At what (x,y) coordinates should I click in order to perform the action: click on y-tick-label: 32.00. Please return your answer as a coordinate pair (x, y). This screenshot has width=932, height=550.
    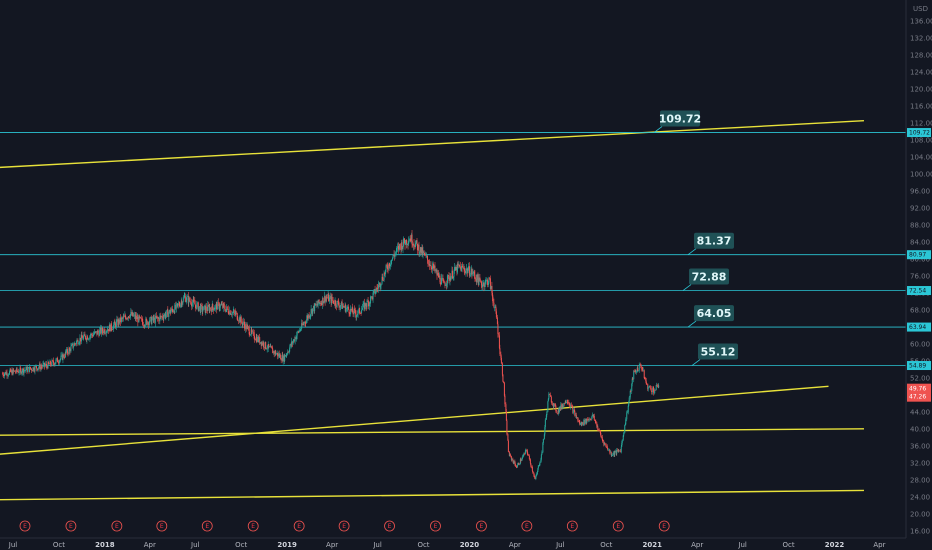
    Looking at the image, I should click on (920, 463).